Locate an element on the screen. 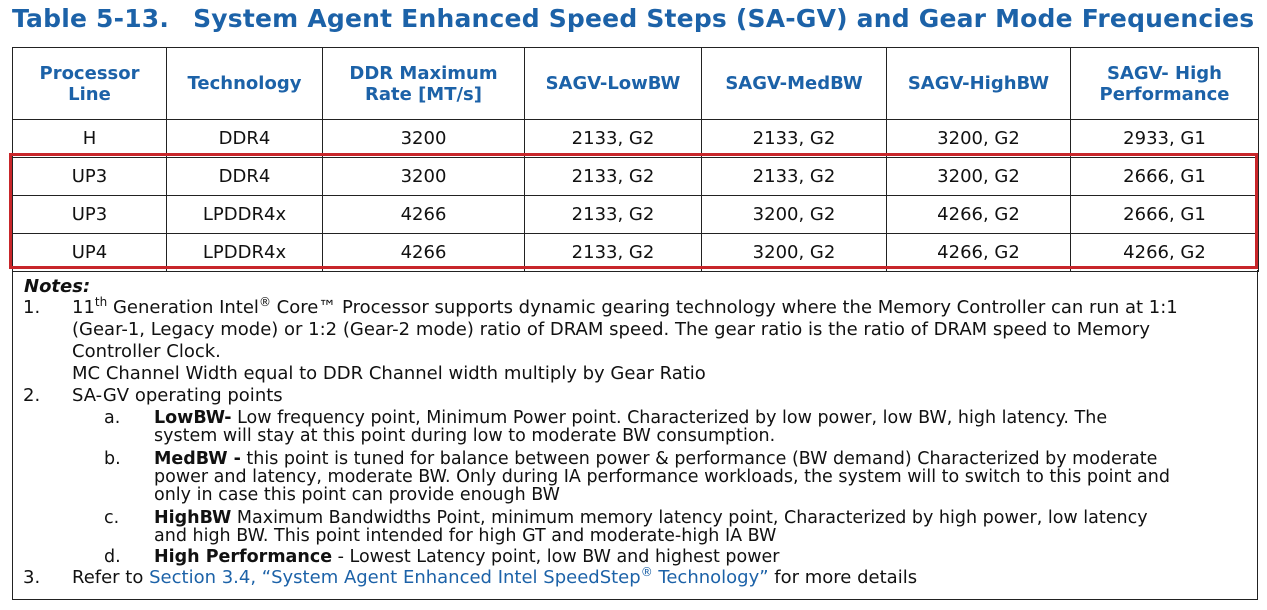 This screenshot has width=1267, height=610. note-2b-letter: b. is located at coordinates (112, 459).